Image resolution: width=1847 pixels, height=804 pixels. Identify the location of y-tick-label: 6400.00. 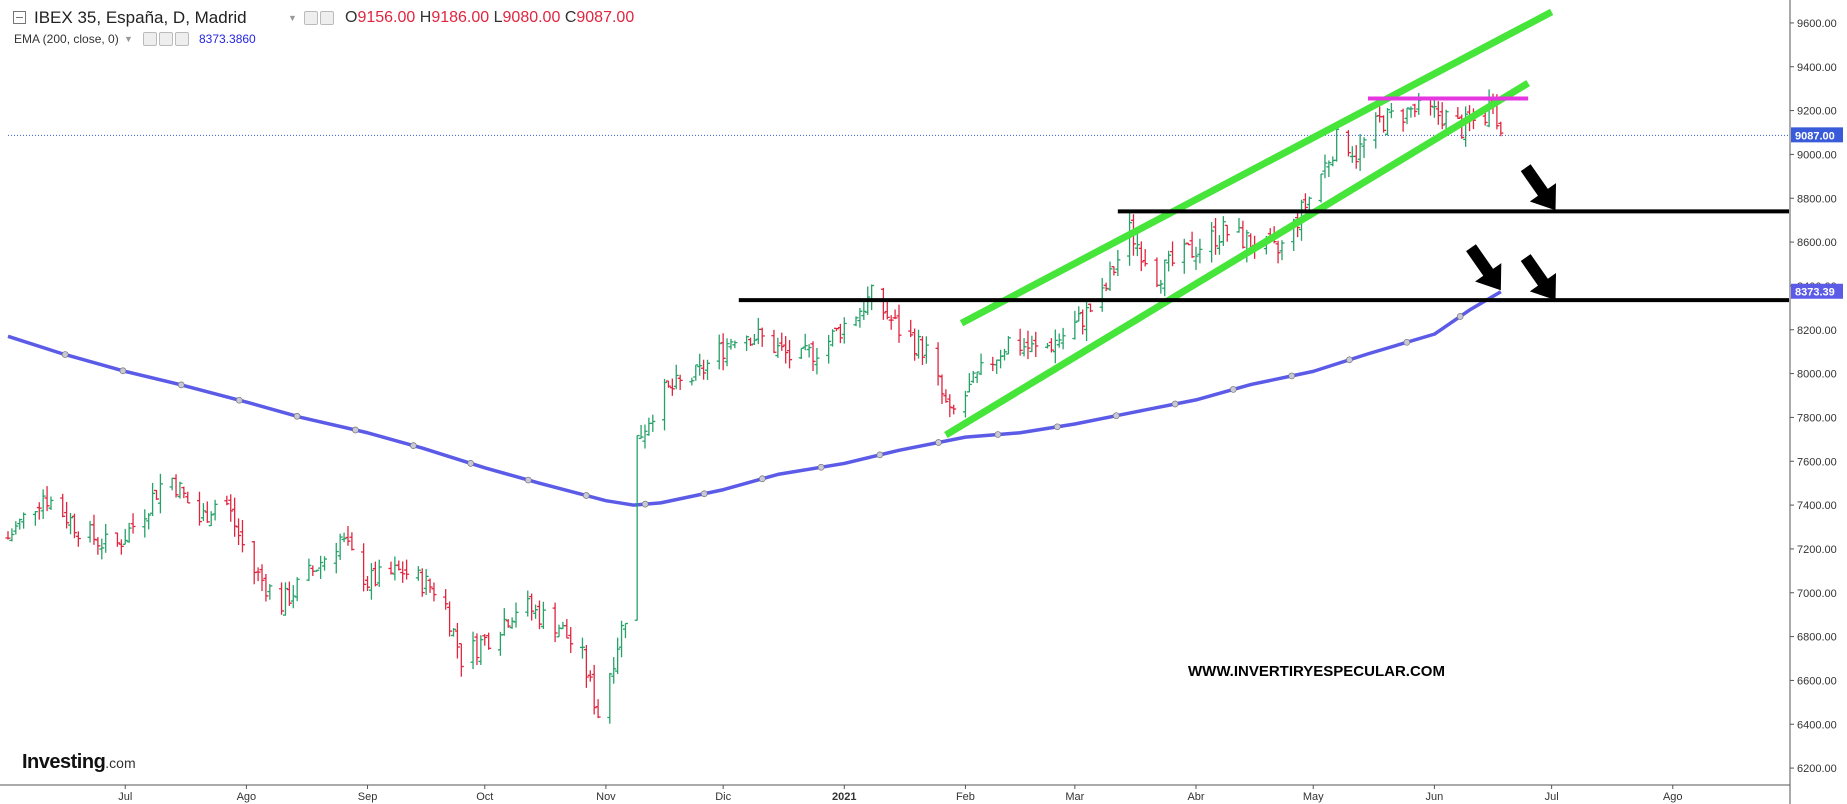
(1817, 725).